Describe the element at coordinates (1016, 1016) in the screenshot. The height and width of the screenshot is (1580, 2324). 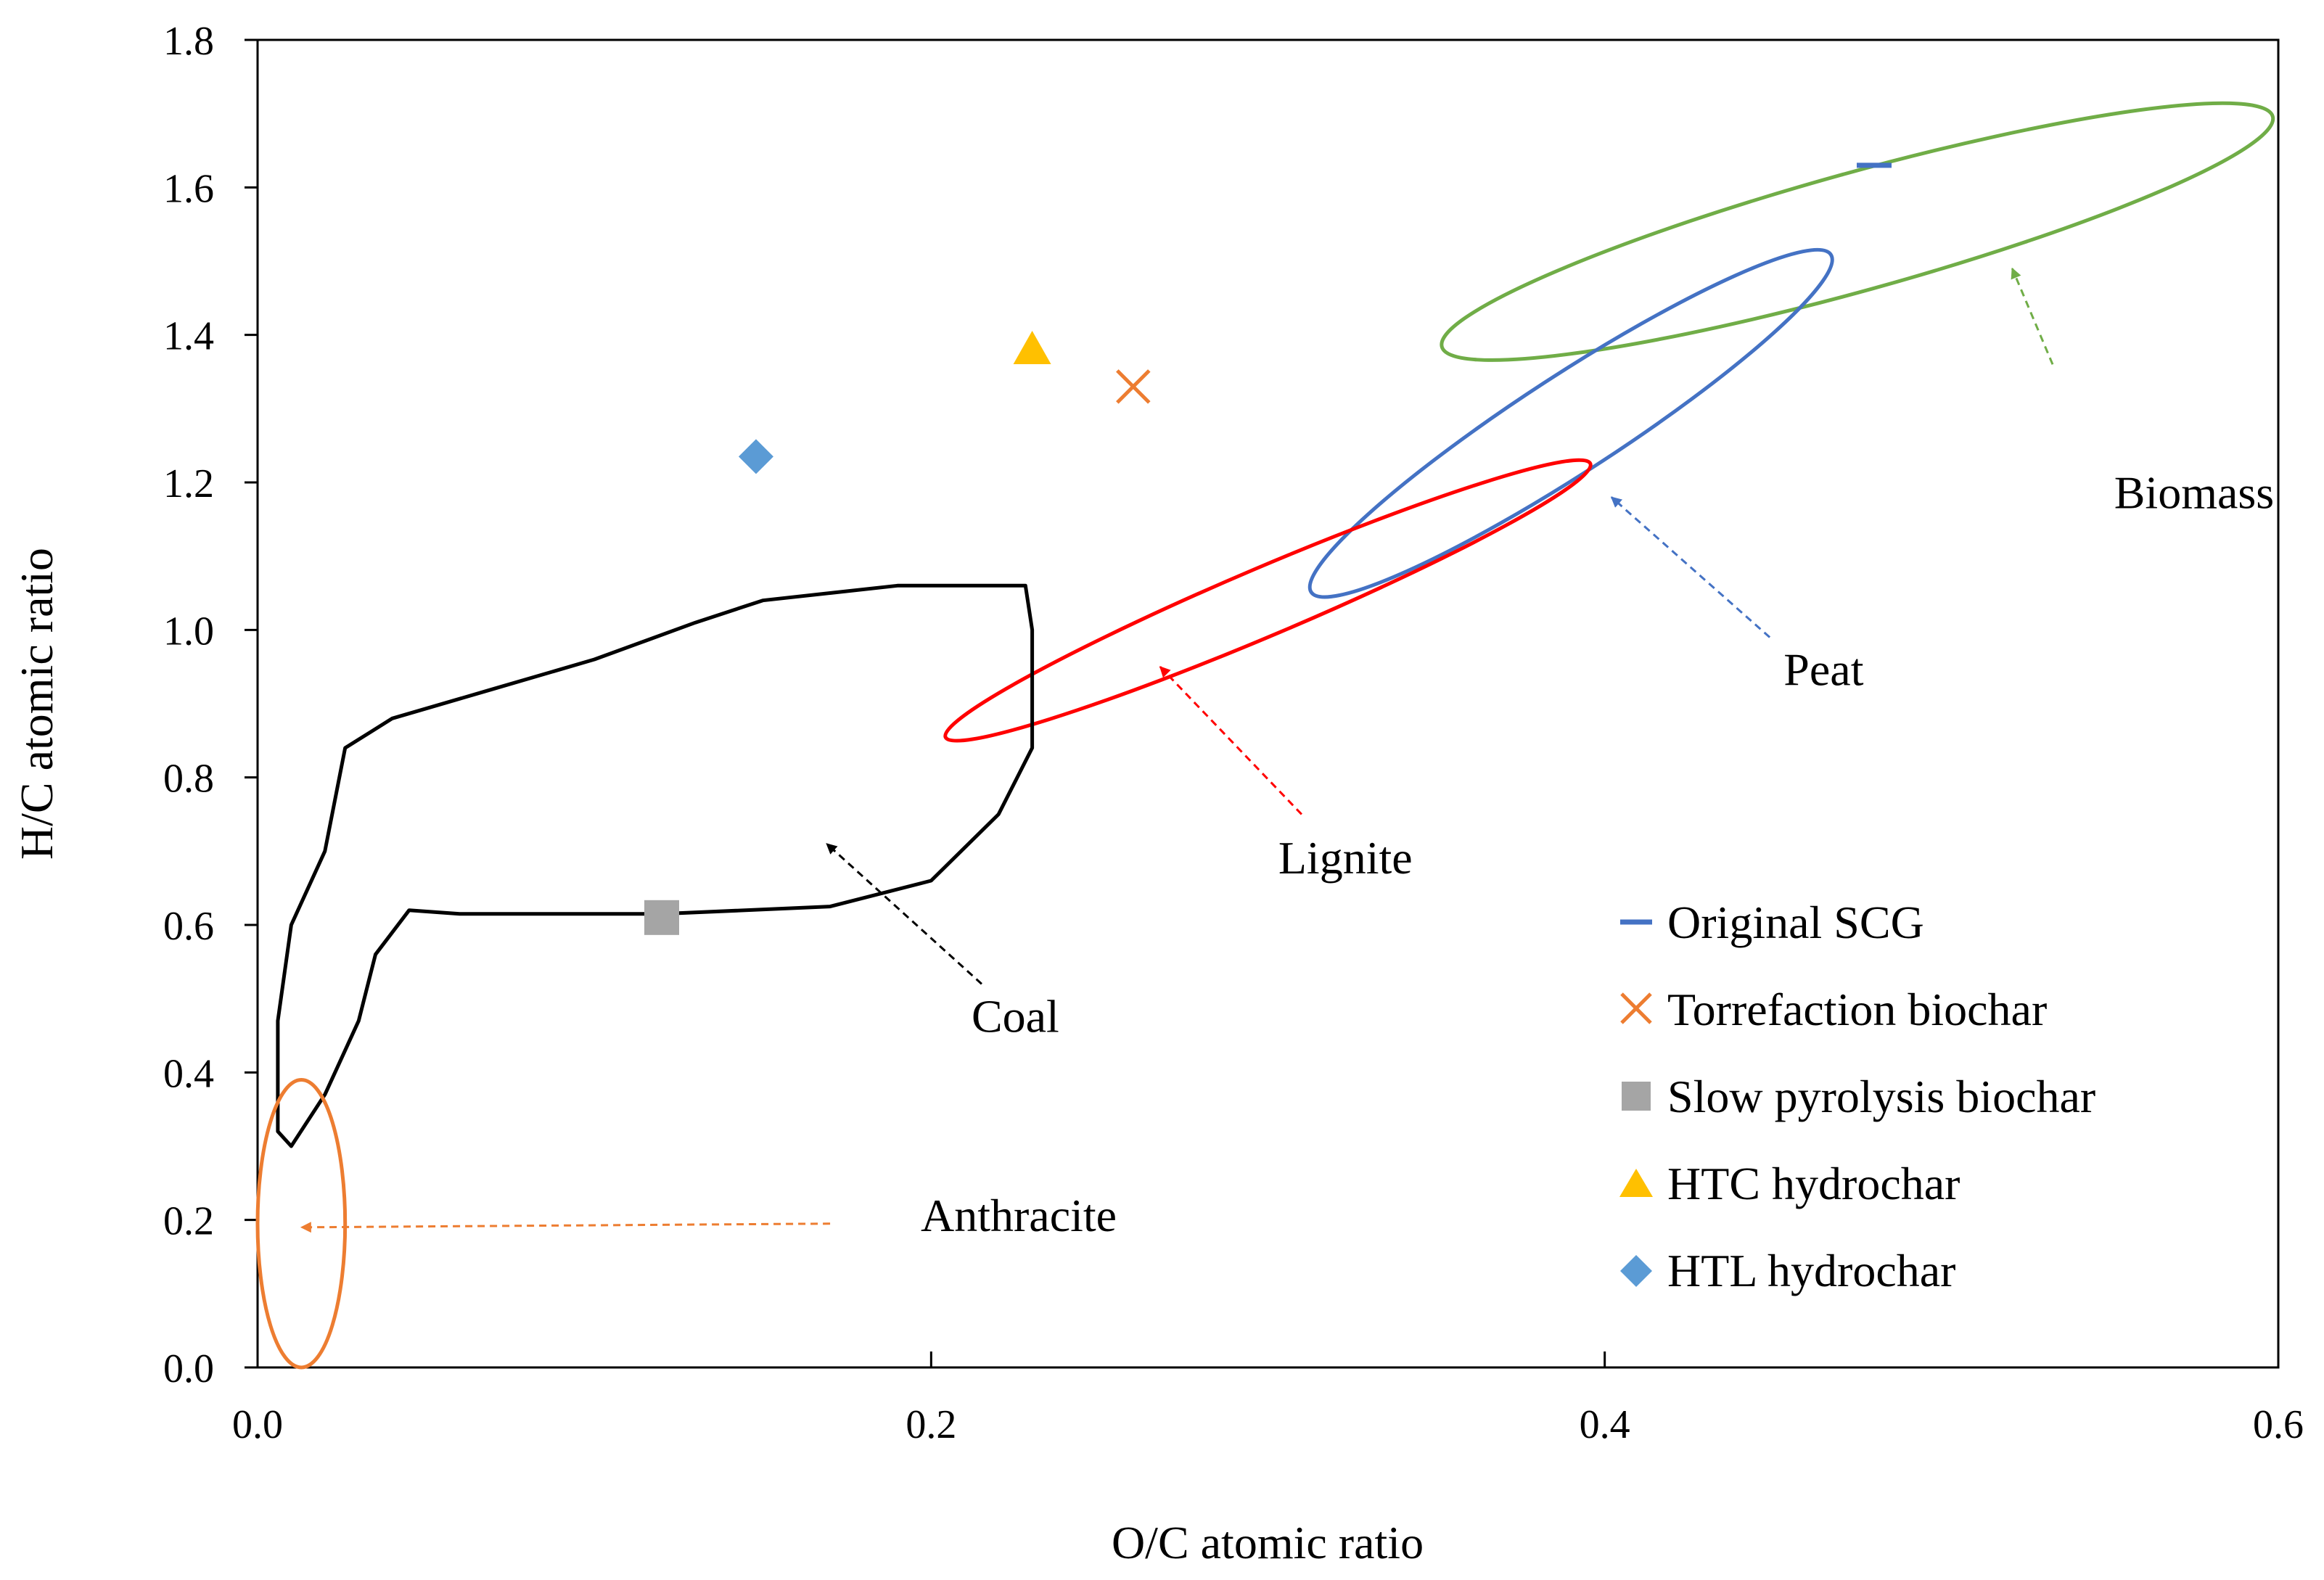
I see `coal-label: Coal` at that location.